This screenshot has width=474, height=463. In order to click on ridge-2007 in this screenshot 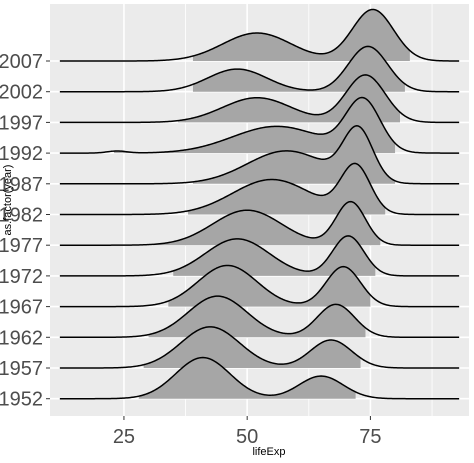, I will do `click(259, 35)`.